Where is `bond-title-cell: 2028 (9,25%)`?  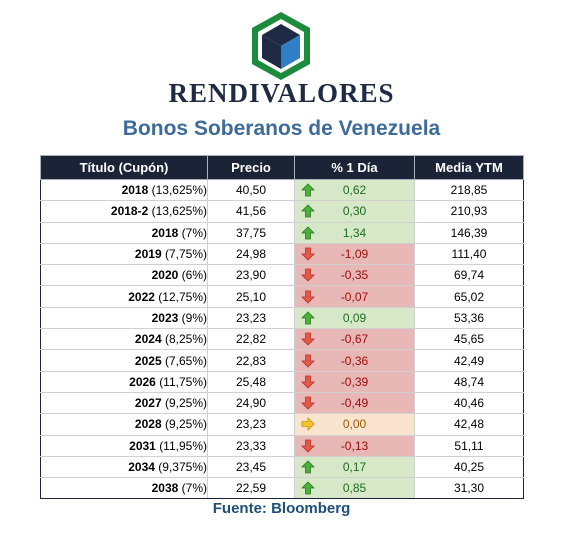 bond-title-cell: 2028 (9,25%) is located at coordinates (124, 424).